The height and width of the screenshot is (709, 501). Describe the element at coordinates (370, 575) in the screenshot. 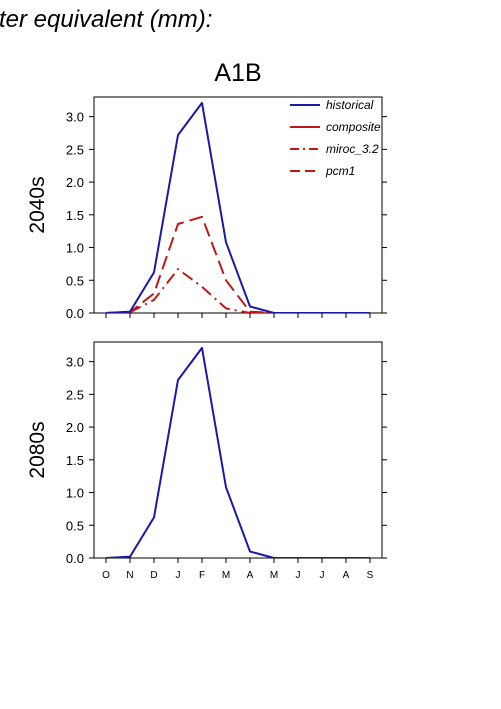

I see `x-tick-label: S` at that location.